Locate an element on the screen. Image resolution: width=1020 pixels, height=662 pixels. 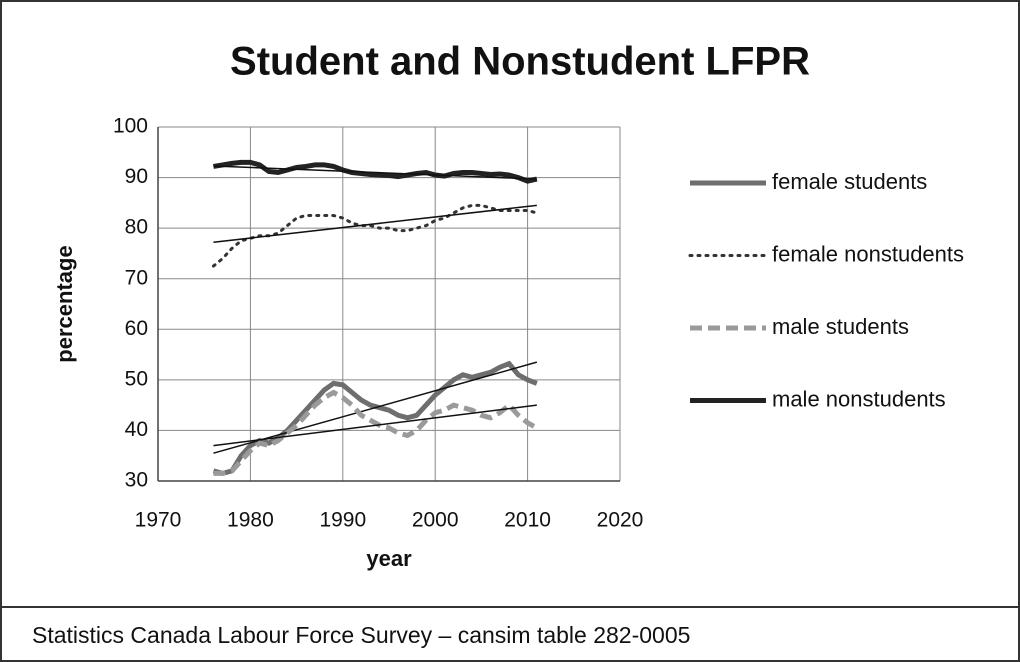
x-tick-label: 1970 is located at coordinates (158, 520).